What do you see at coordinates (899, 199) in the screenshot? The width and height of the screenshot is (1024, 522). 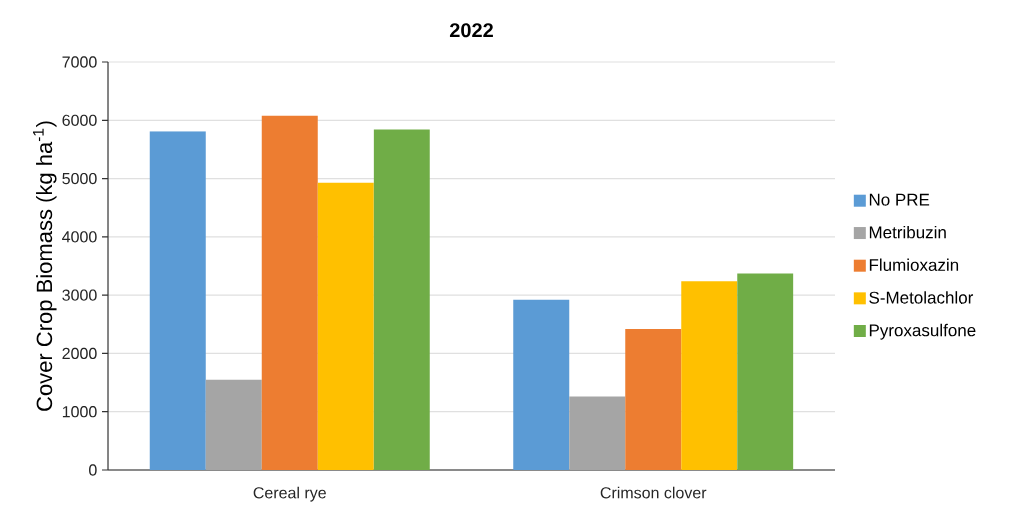 I see `legend-label: No PRE` at bounding box center [899, 199].